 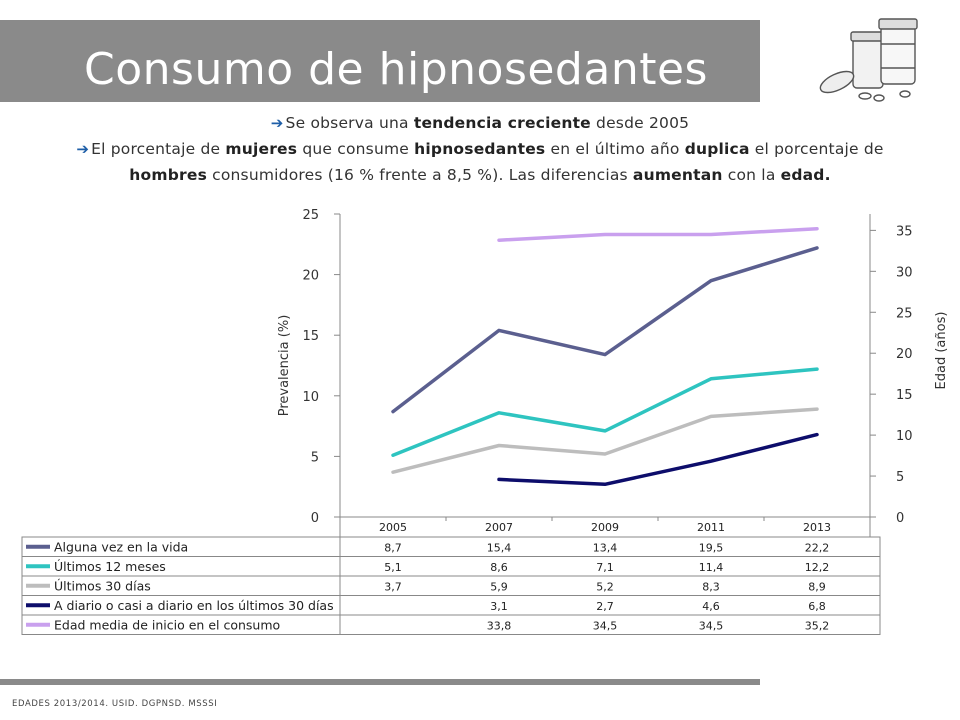 I want to click on data-label: 8,6, so click(x=499, y=567).